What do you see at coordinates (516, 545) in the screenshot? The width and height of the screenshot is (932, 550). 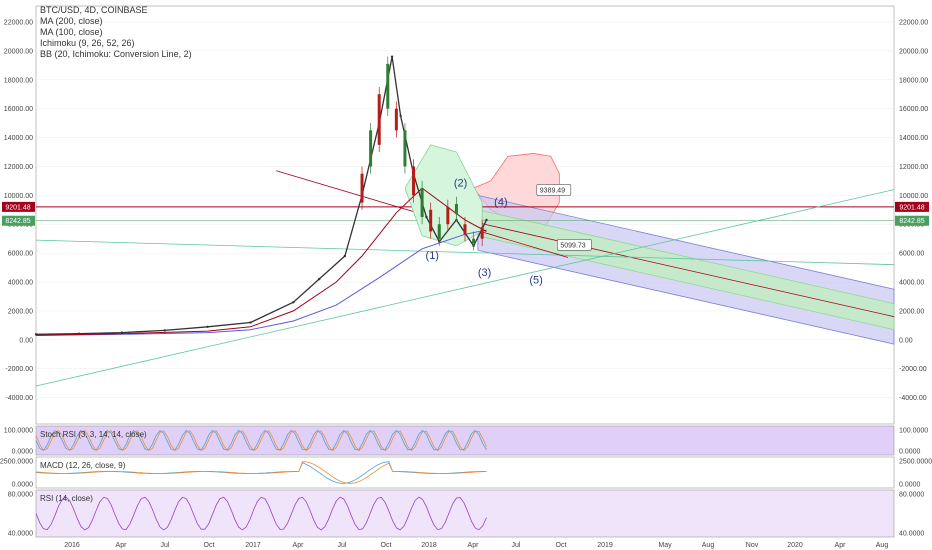 I see `x-tick-10: Jul` at bounding box center [516, 545].